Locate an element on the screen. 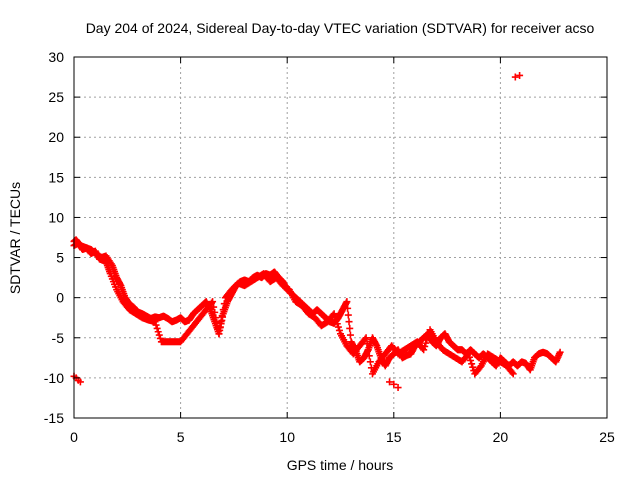 Image resolution: width=640 pixels, height=480 pixels. y-tick-label: 20 is located at coordinates (56, 137).